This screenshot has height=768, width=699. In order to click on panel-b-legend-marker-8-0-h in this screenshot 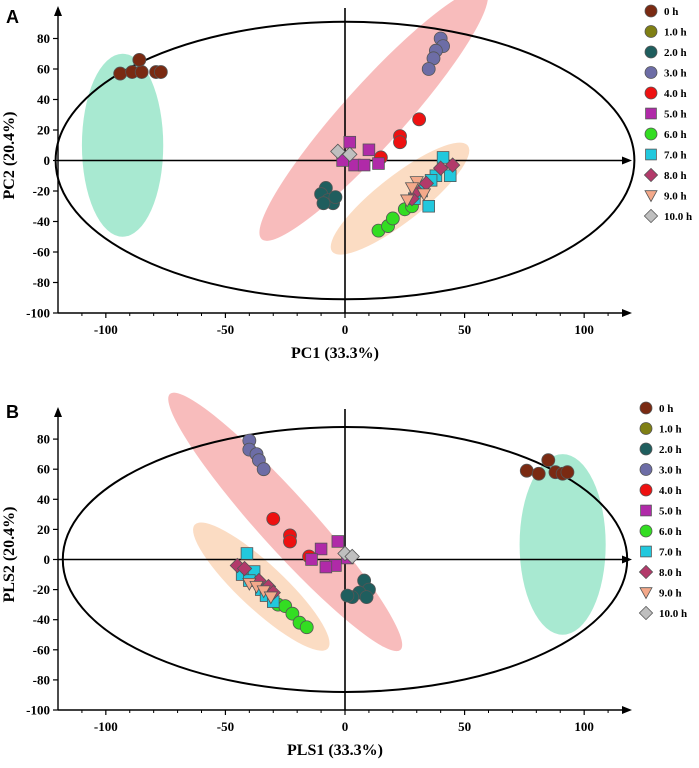, I will do `click(646, 572)`.